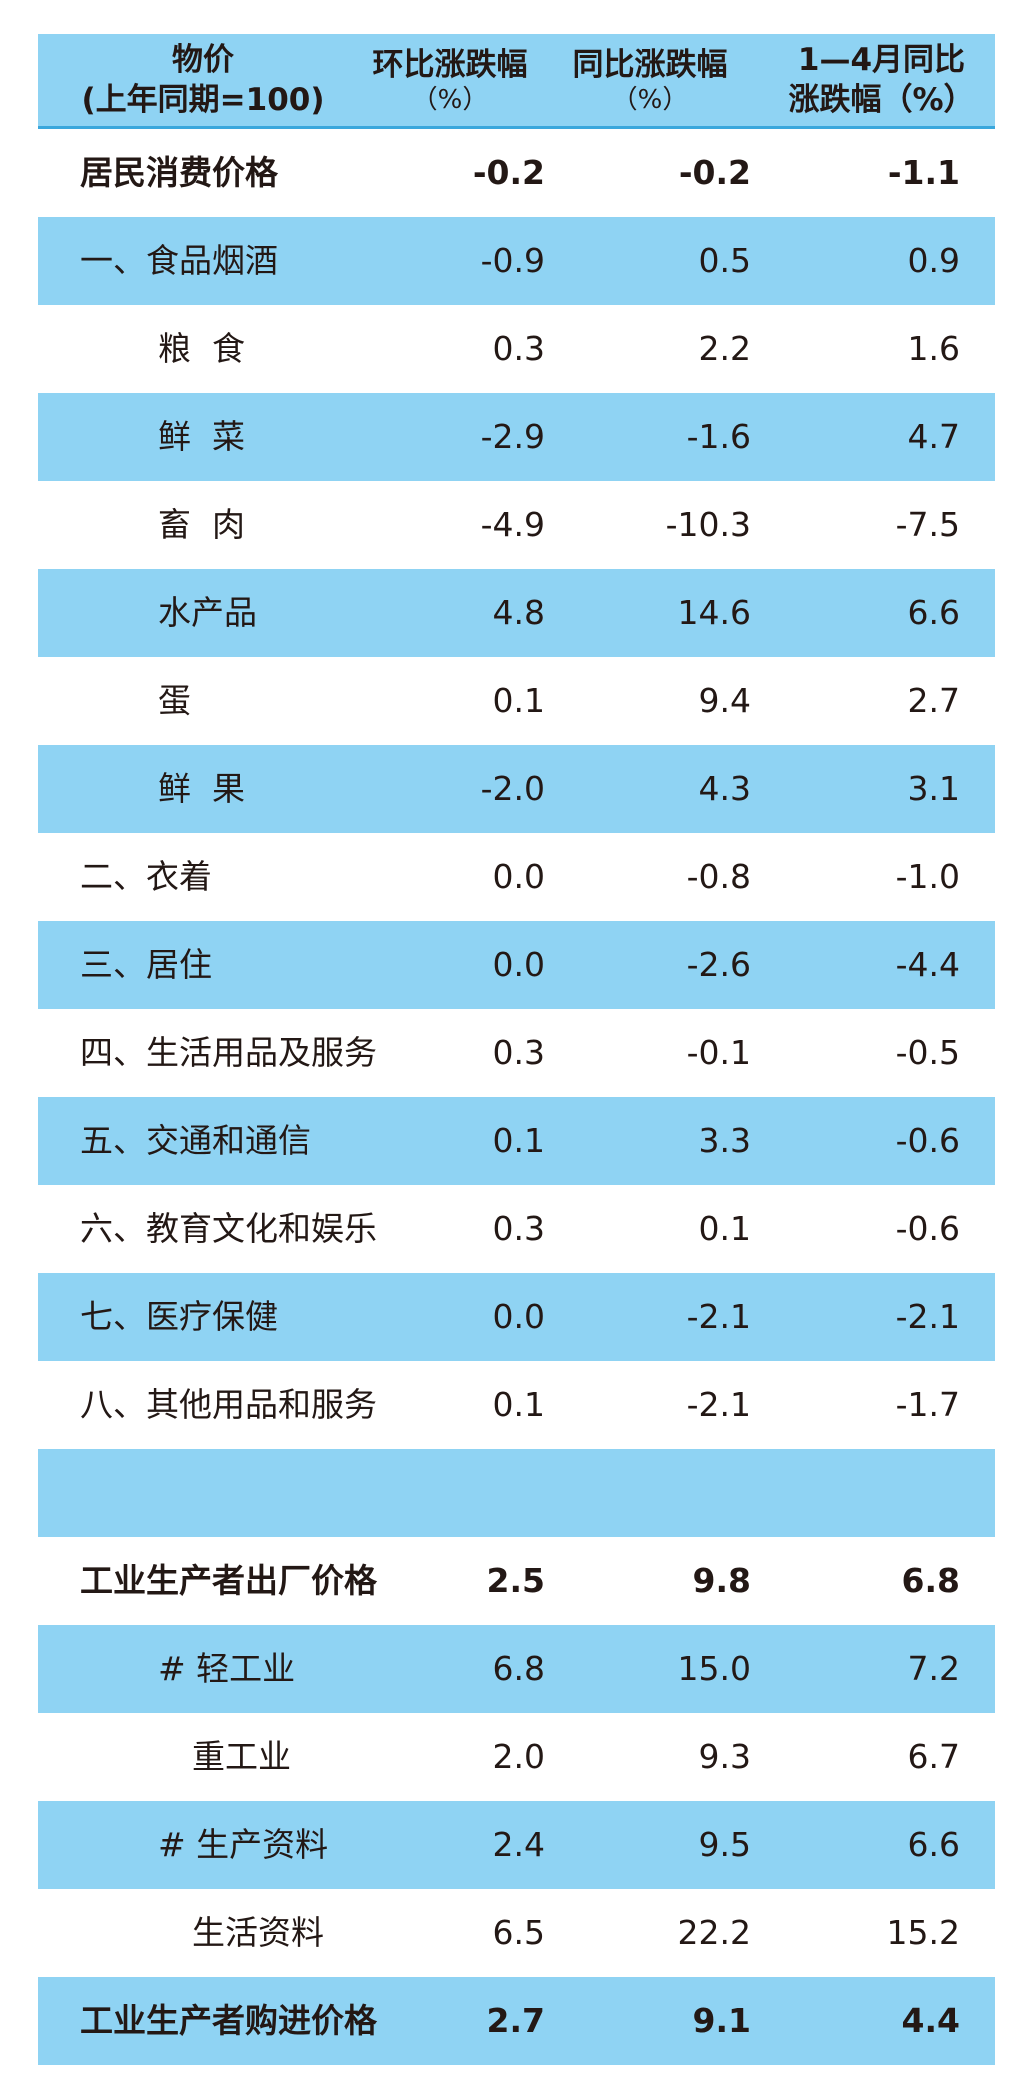 The image size is (1032, 2088). I want to click on row-mom-value: 0.1, so click(518, 700).